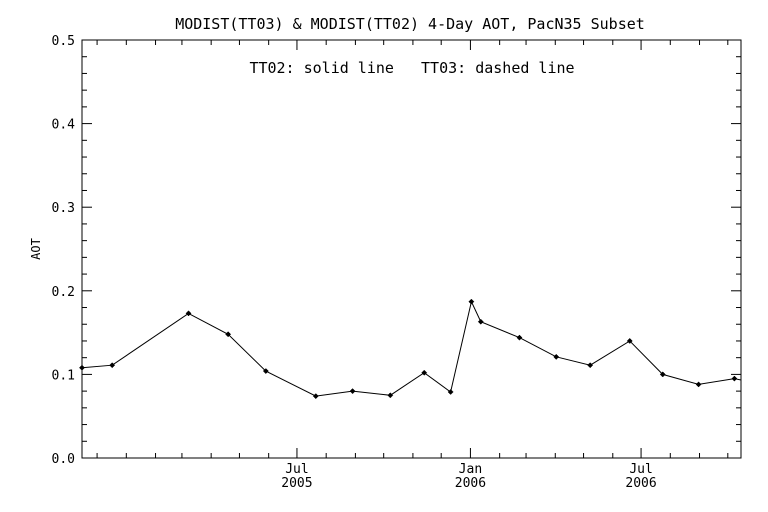 This screenshot has height=512, width=768. What do you see at coordinates (411, 68) in the screenshot?
I see `line-style-annotation: TT02: solid line TT03: dashed line` at bounding box center [411, 68].